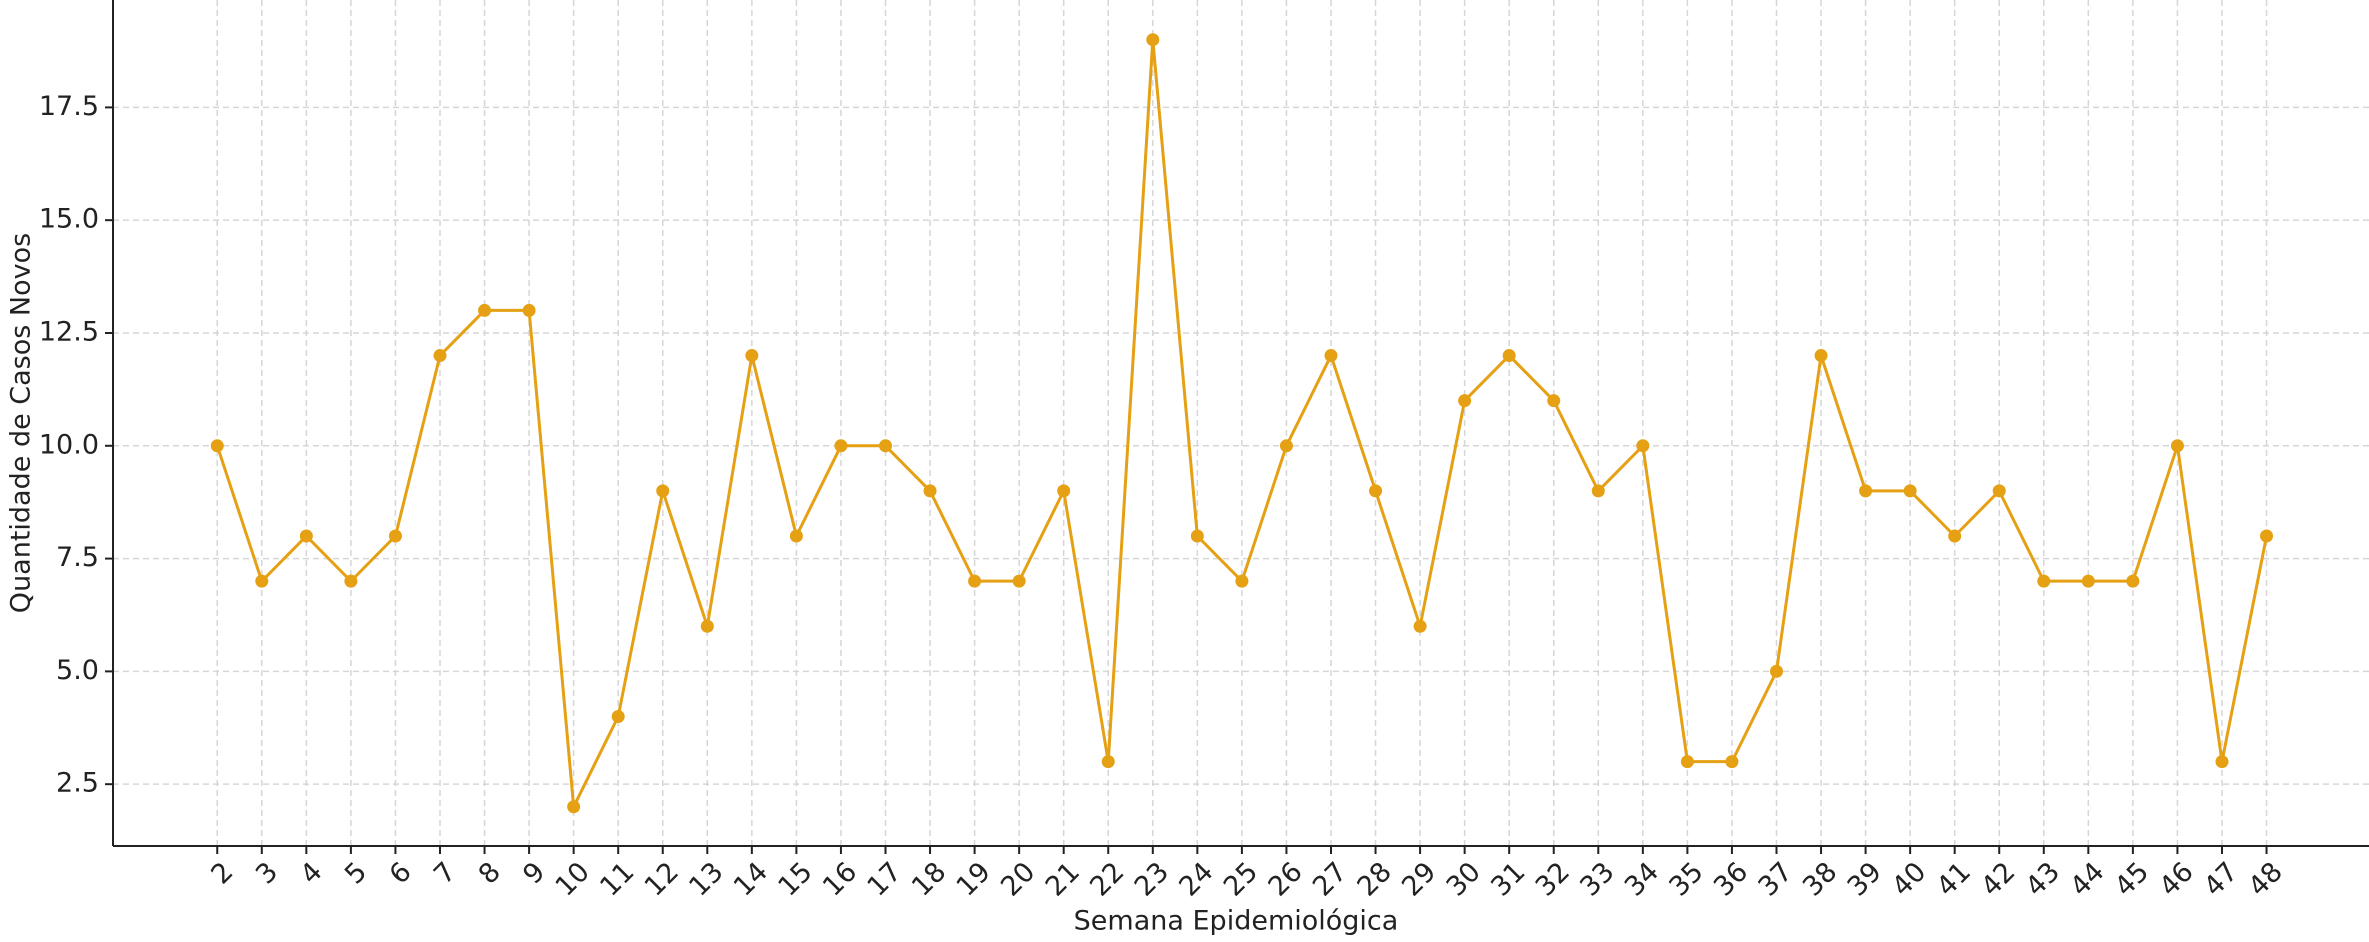 The image size is (2369, 942). Describe the element at coordinates (2043, 879) in the screenshot. I see `x-tick-label: 43` at that location.